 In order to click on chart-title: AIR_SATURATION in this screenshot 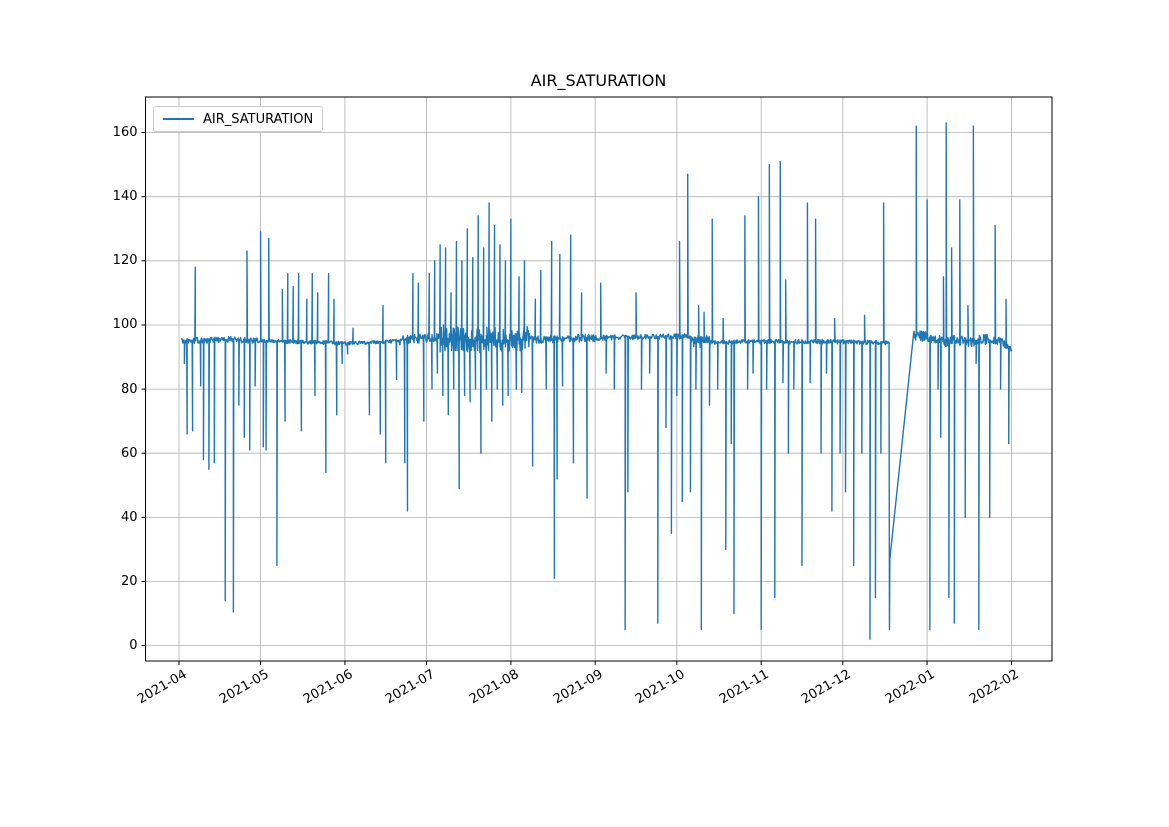, I will do `click(598, 80)`.